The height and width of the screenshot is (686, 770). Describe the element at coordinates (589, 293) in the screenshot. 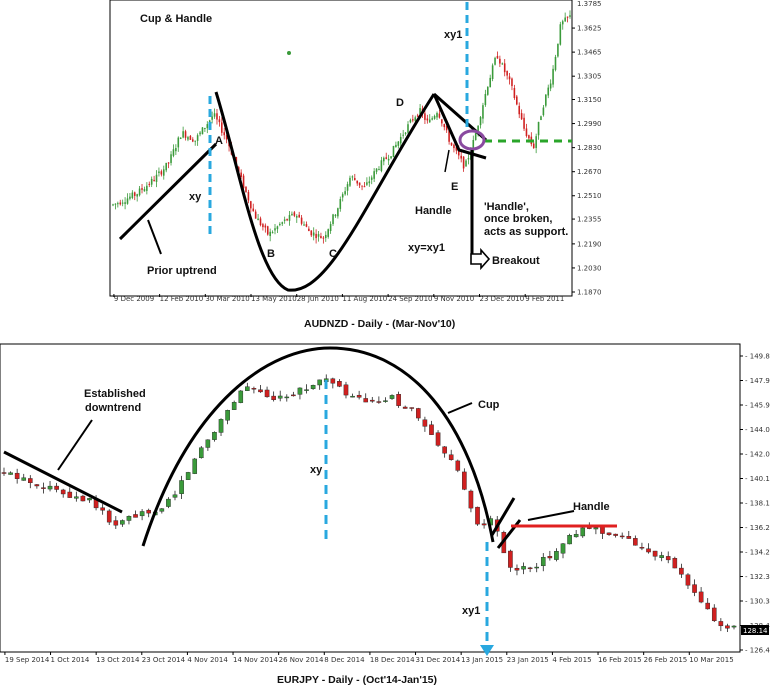

I see `y-tick-label: 1.1870` at that location.